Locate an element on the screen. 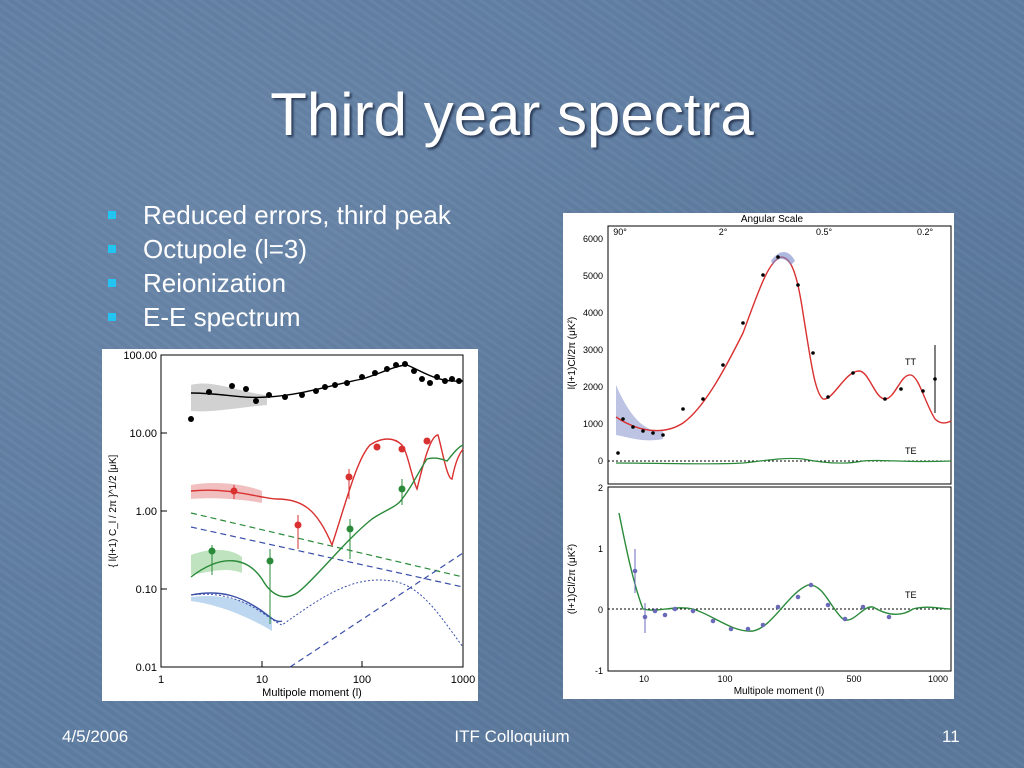  y-tick-label: 2000 is located at coordinates (593, 387).